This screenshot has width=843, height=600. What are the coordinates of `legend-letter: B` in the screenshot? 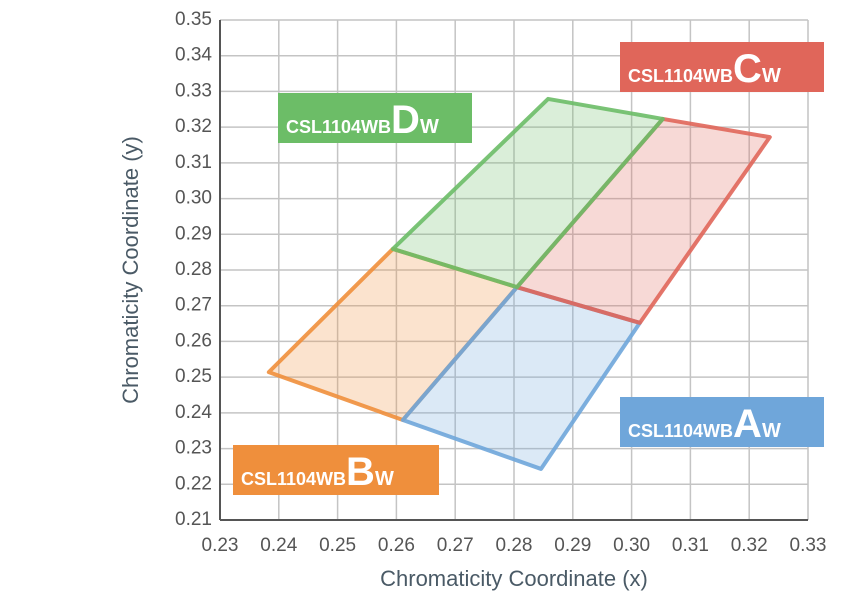 It's located at (360, 472).